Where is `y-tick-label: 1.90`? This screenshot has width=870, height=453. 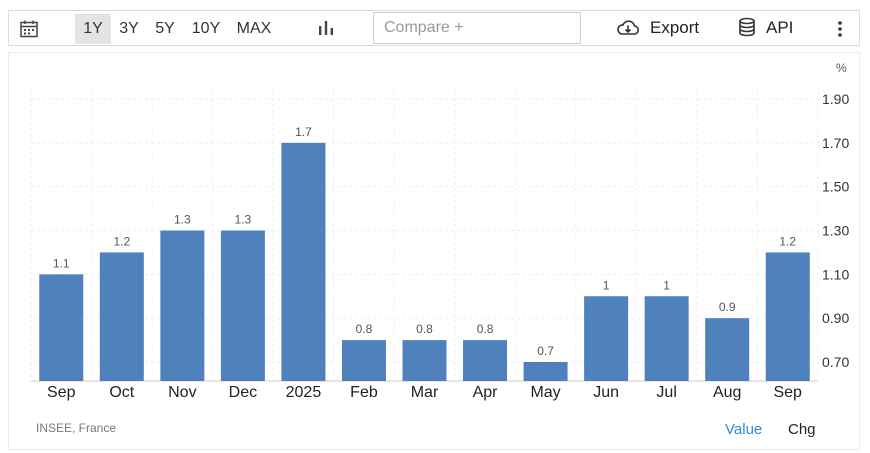
y-tick-label: 1.90 is located at coordinates (835, 99).